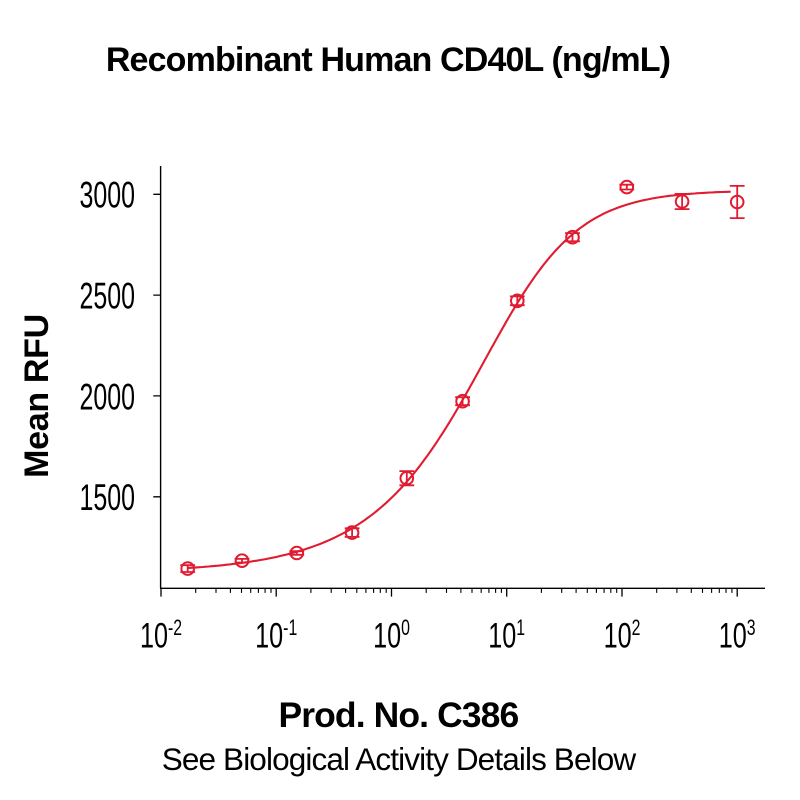 The width and height of the screenshot is (800, 800). I want to click on svg-text: 10-1, so click(276, 635).